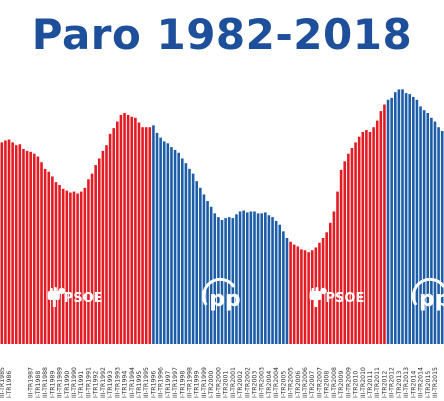 The width and height of the screenshot is (444, 401). Describe the element at coordinates (110, 384) in the screenshot. I see `tick-label: I-TR1993` at that location.